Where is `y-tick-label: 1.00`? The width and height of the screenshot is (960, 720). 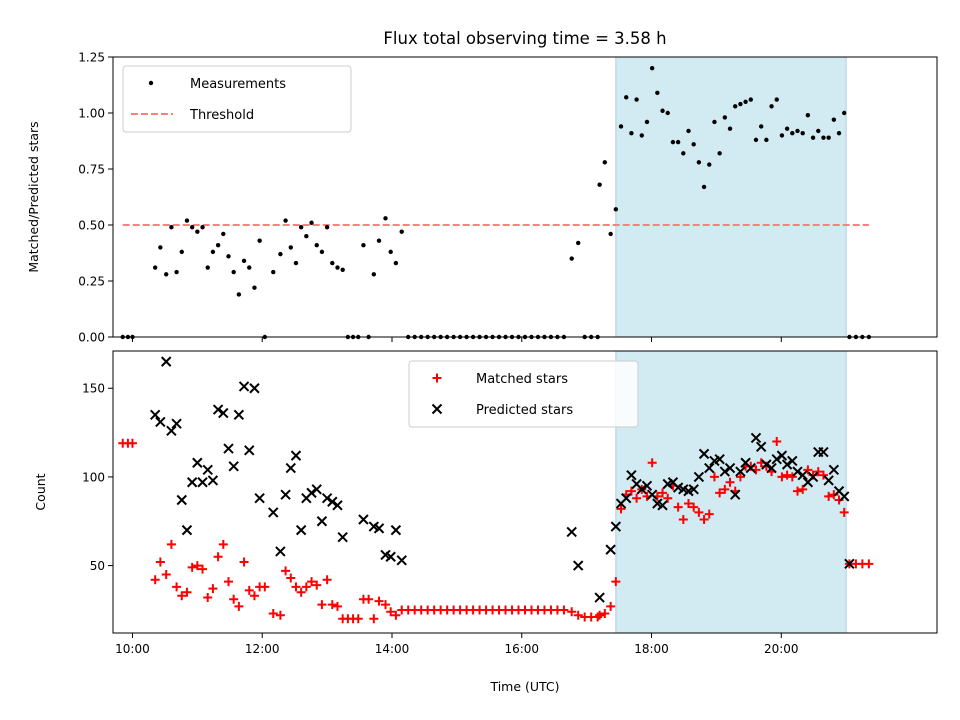 y-tick-label: 1.00 is located at coordinates (91, 114).